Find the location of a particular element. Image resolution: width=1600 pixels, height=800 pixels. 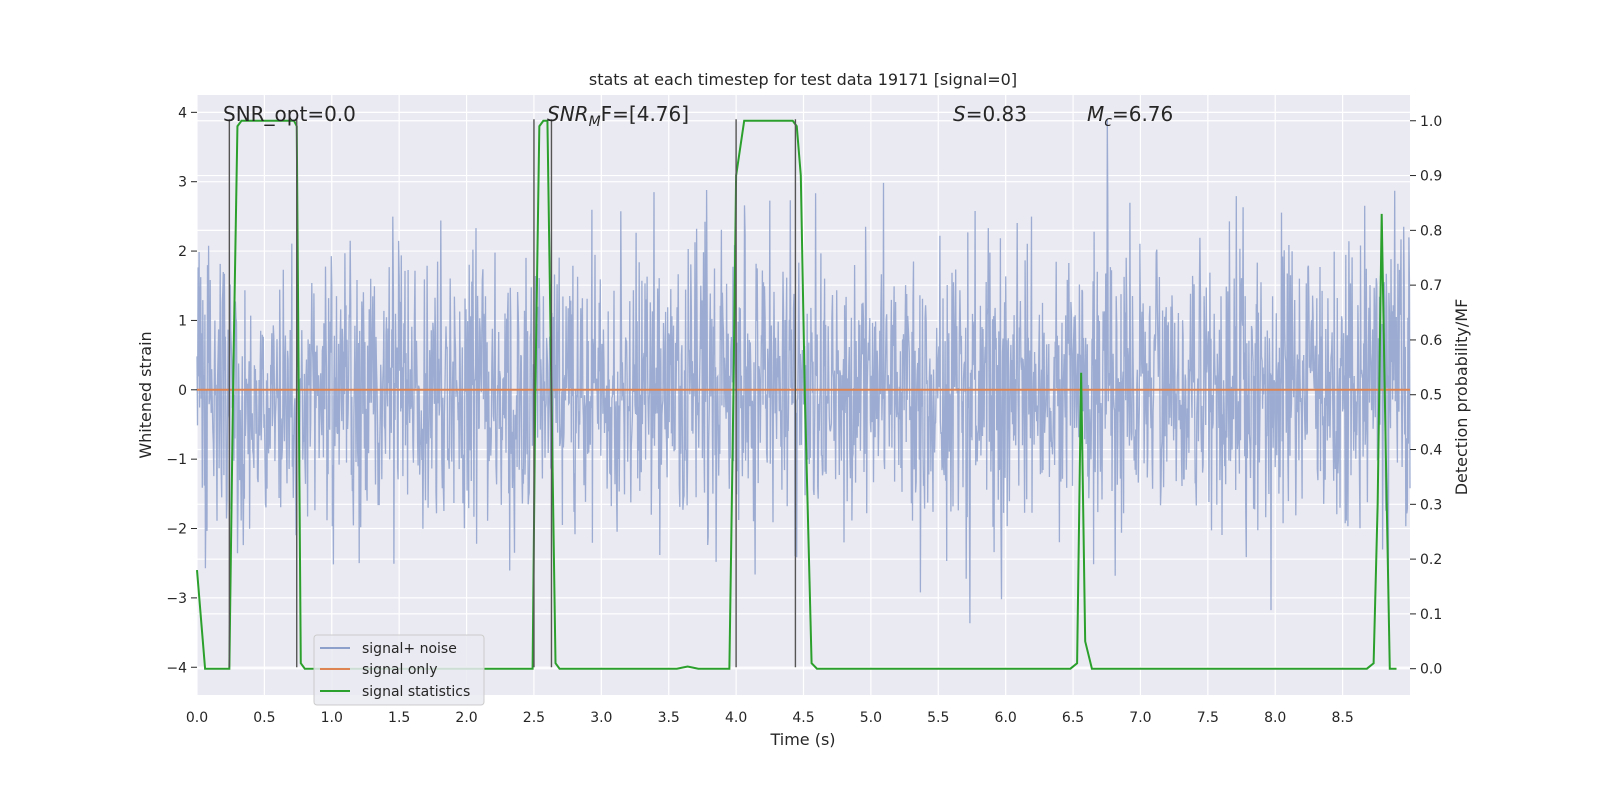

x-tick-label: 5.5 is located at coordinates (938, 718).